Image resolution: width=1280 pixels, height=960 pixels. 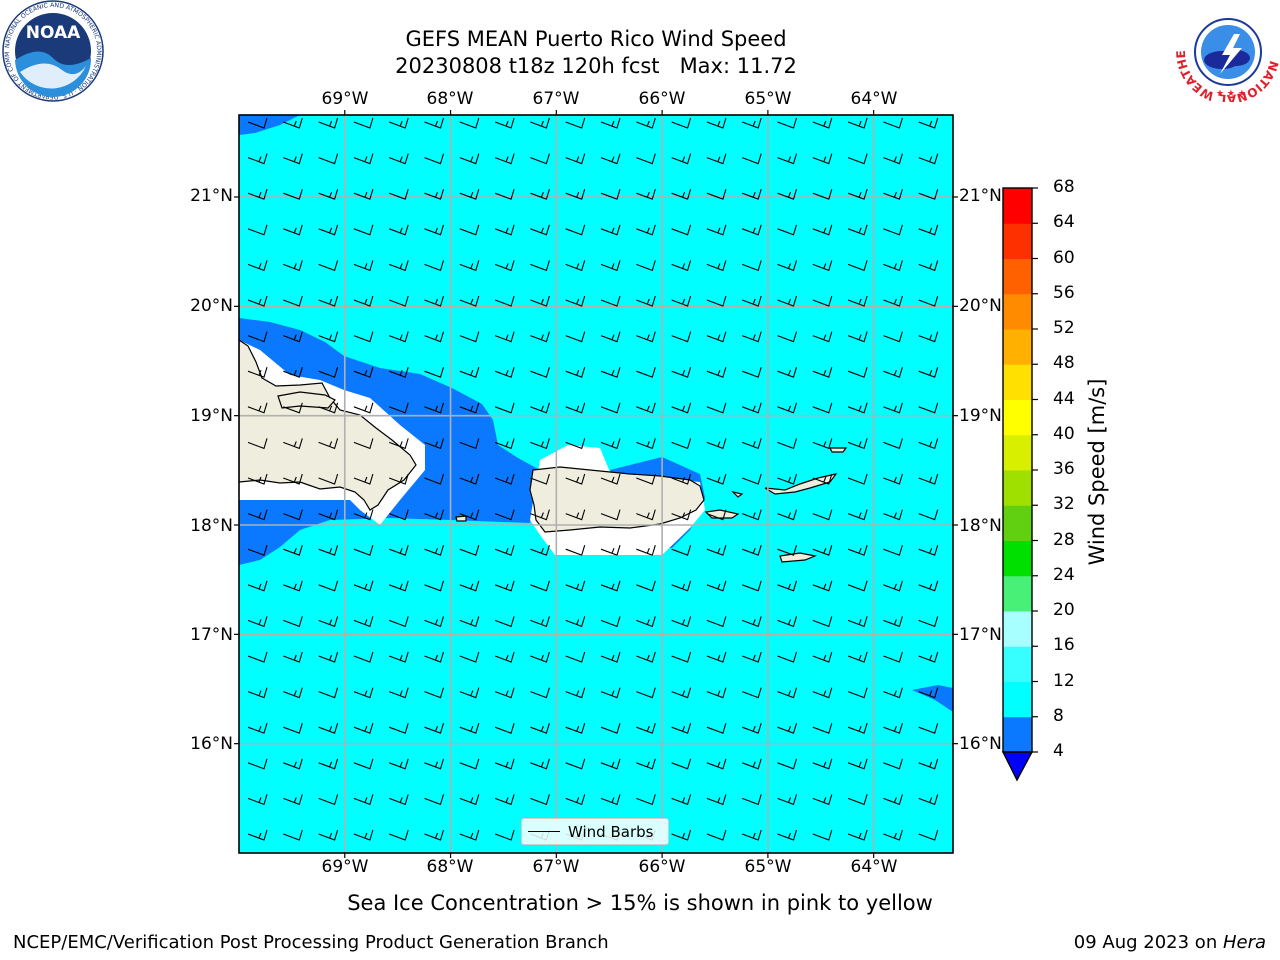 I want to click on lon-label-bottom-64w: 64°W, so click(x=874, y=867).